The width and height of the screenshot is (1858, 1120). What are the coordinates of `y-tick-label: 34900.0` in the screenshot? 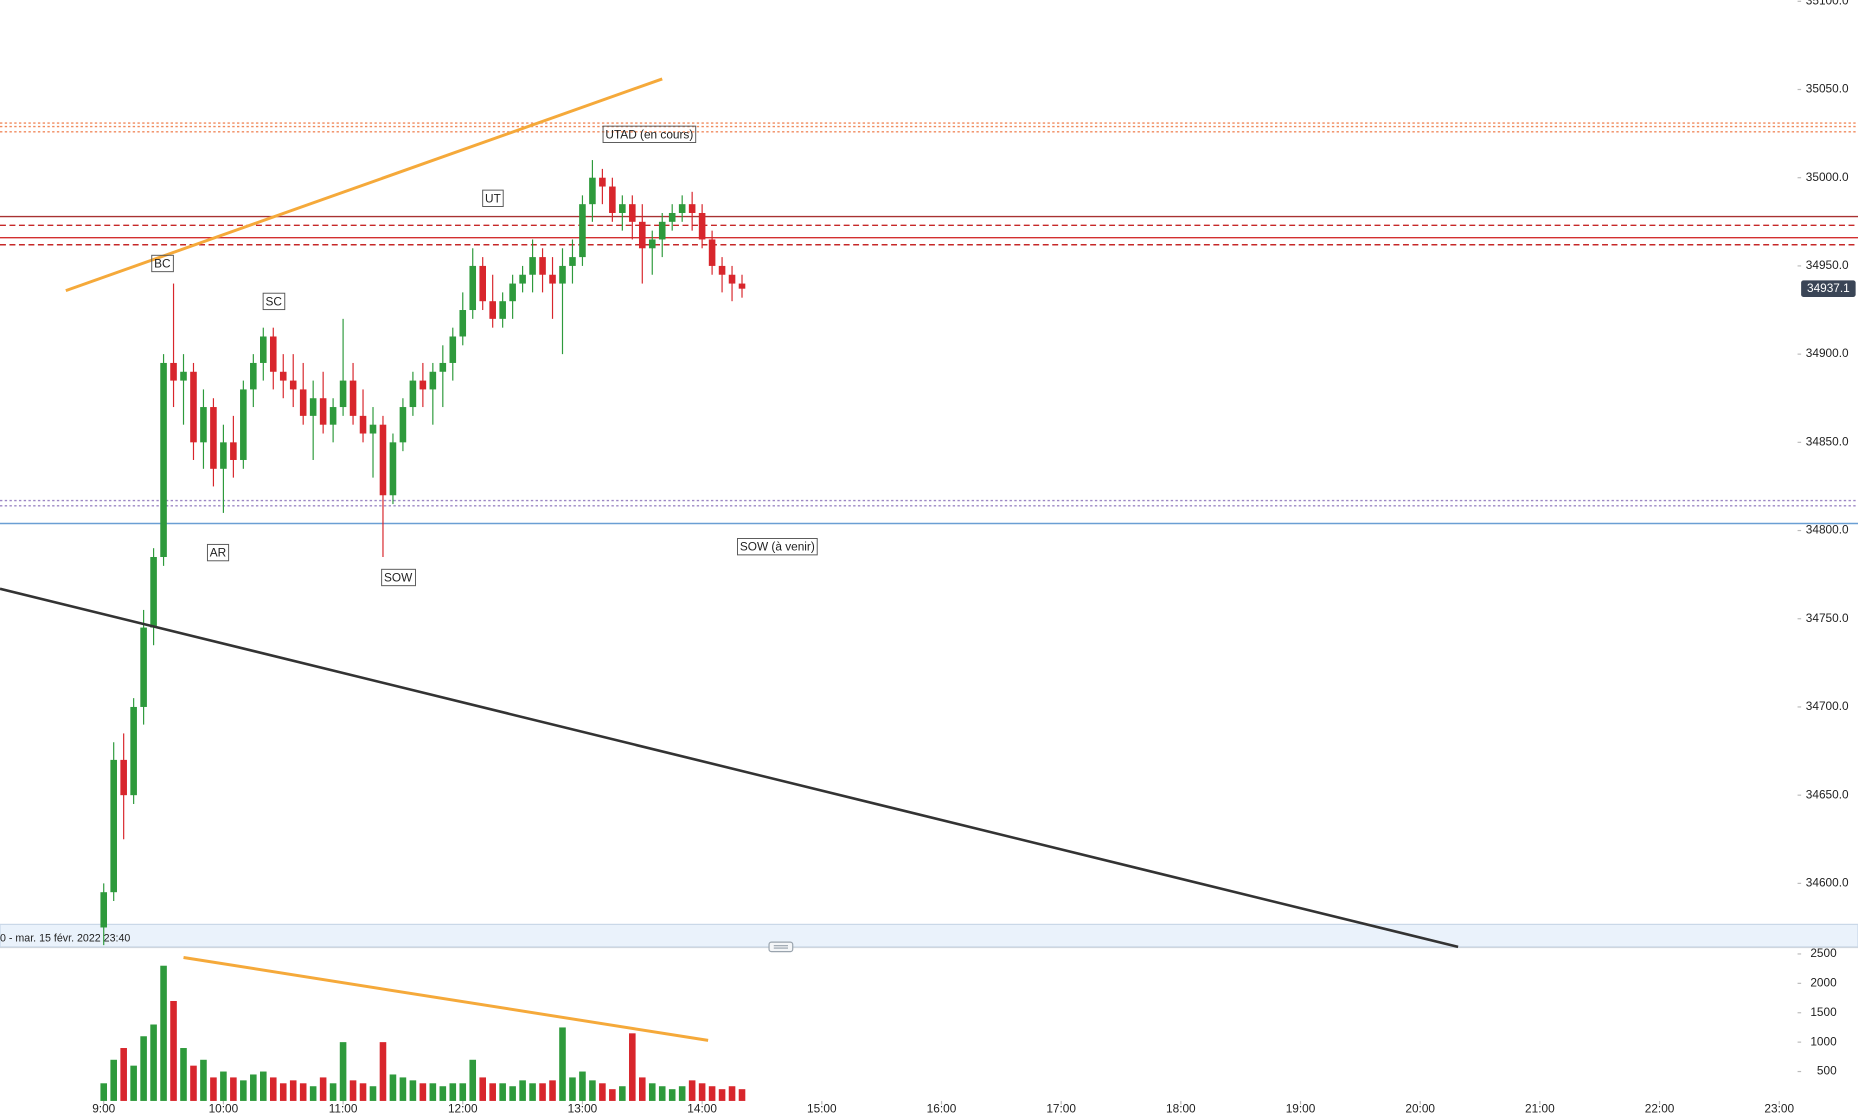 It's located at (1827, 353).